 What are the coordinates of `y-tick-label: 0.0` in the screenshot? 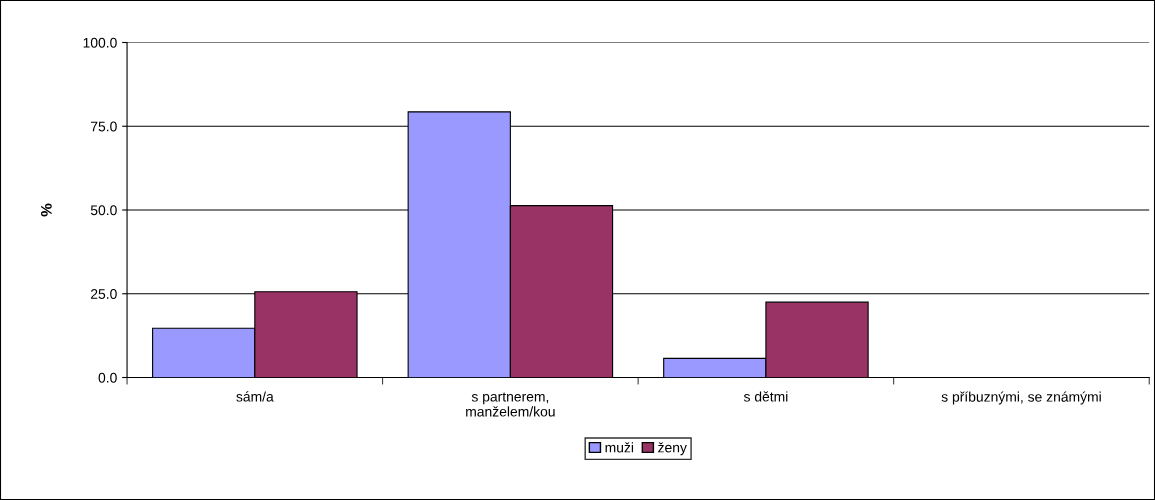 It's located at (107, 377).